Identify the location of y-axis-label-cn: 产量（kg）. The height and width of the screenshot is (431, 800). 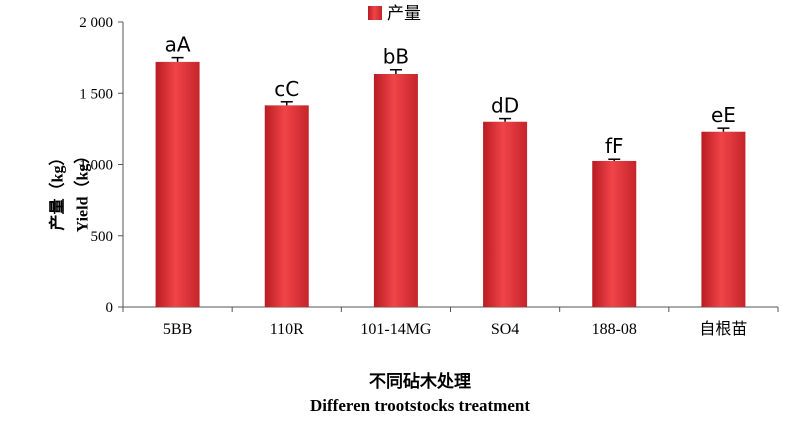
(58, 190).